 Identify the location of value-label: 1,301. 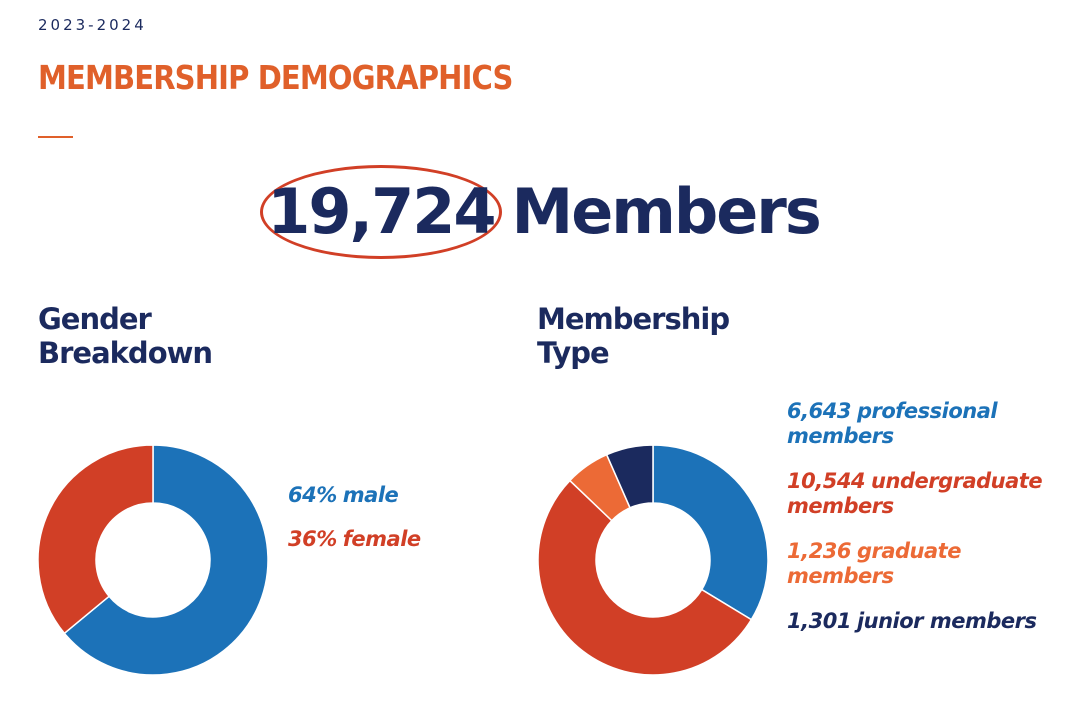
(819, 621).